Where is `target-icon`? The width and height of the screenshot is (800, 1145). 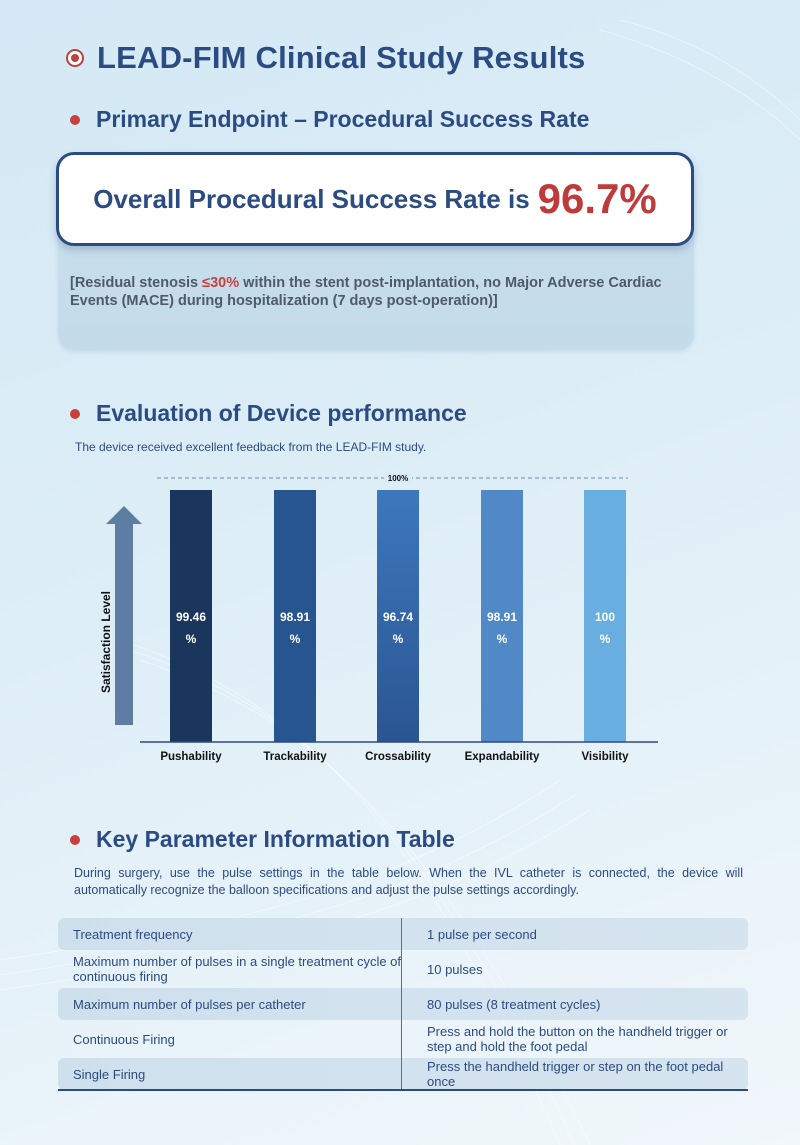
target-icon is located at coordinates (75, 58).